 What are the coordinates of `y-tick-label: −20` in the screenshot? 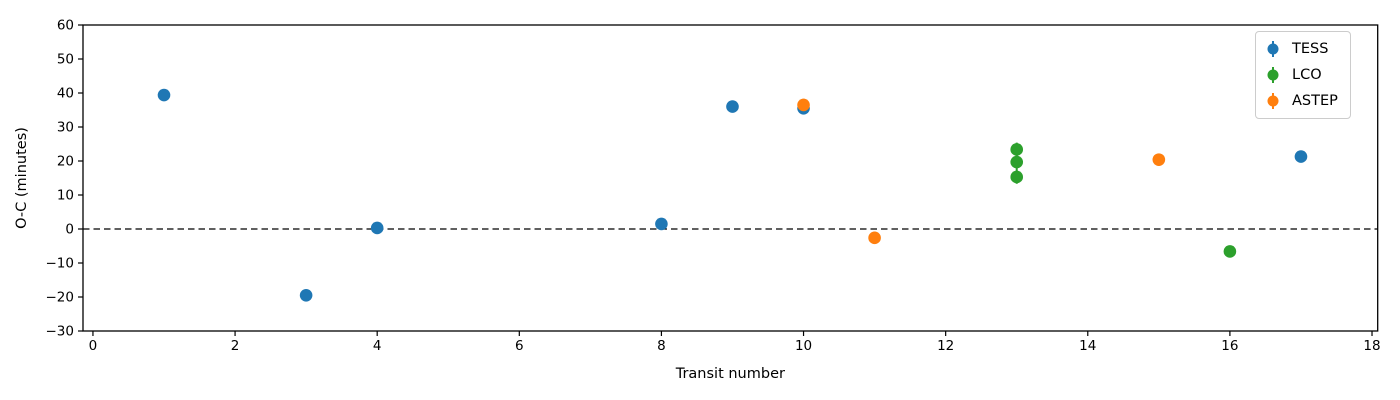 It's located at (60, 298).